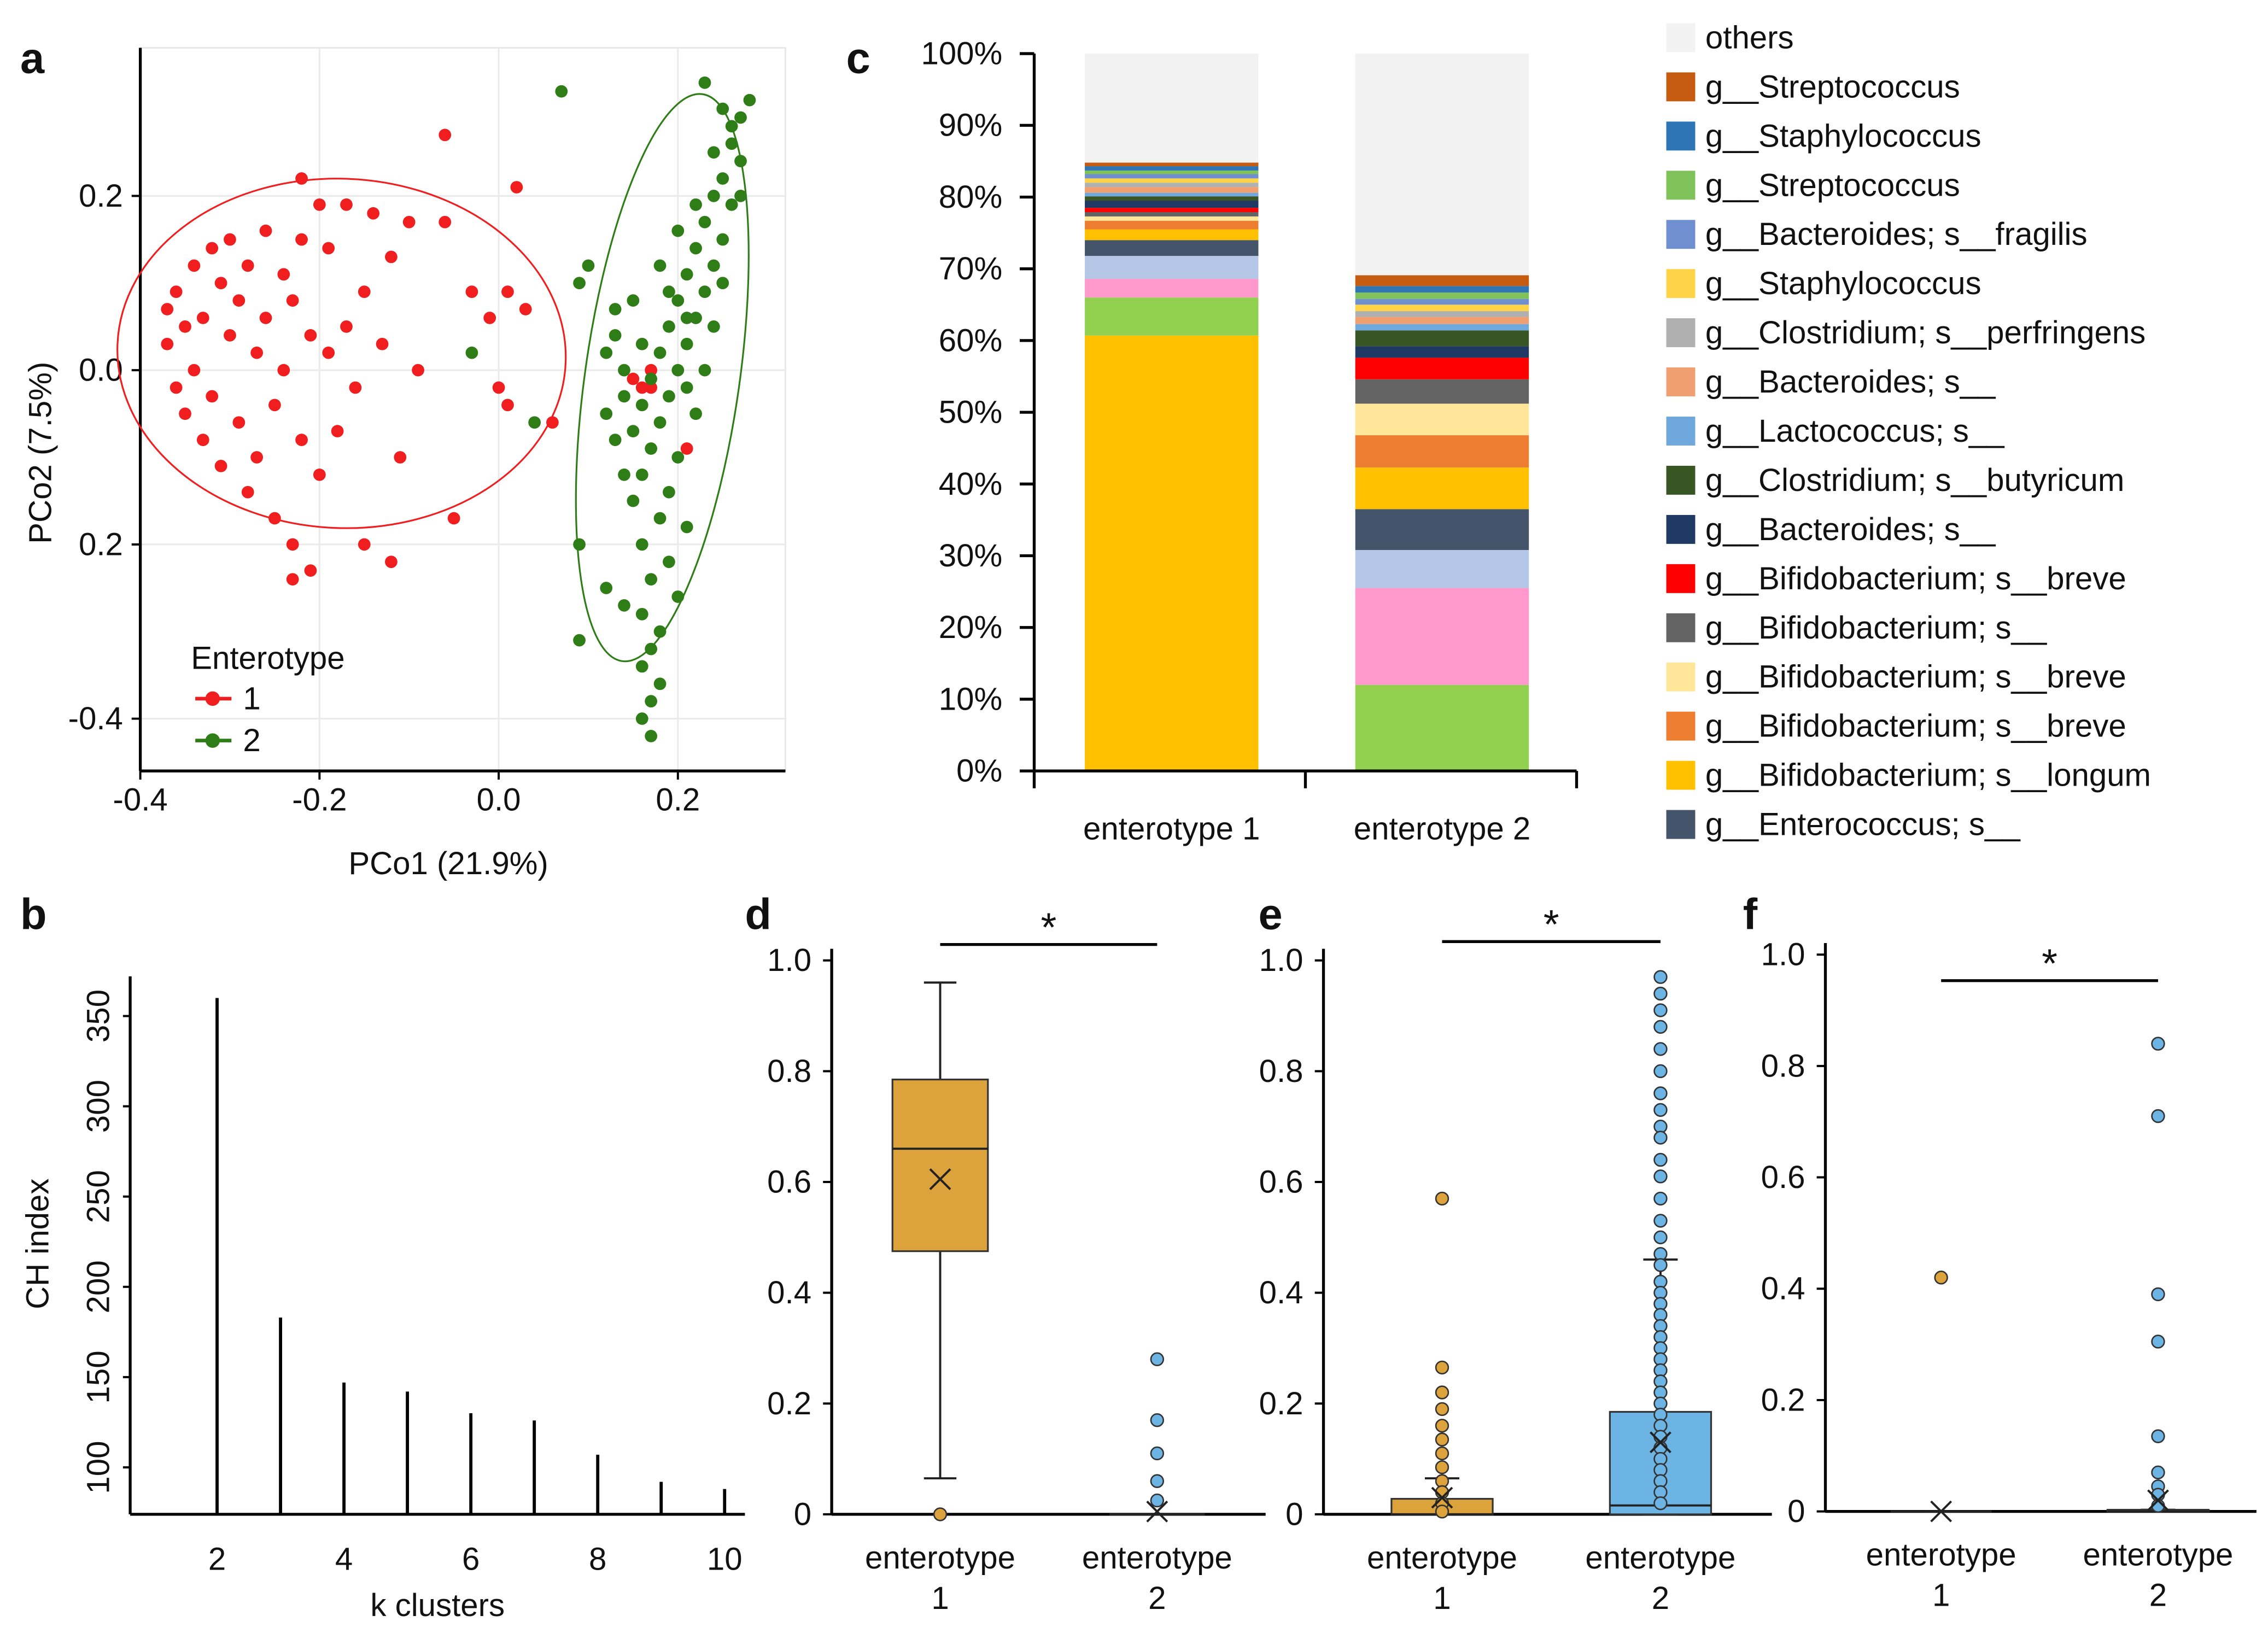 The width and height of the screenshot is (2268, 1633). I want to click on x-tick-label: 2, so click(1157, 1598).